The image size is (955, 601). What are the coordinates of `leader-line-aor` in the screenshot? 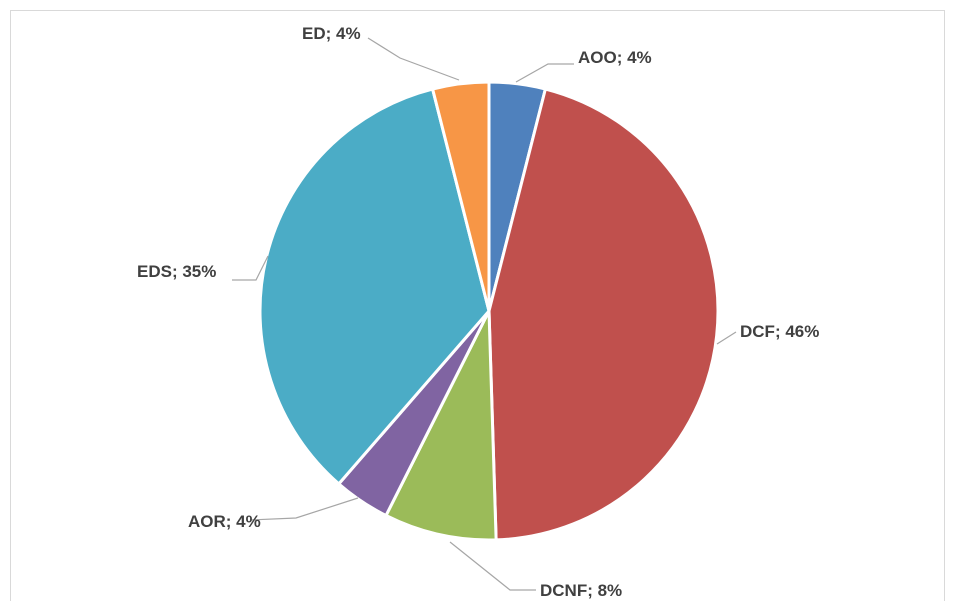 It's located at (304, 509).